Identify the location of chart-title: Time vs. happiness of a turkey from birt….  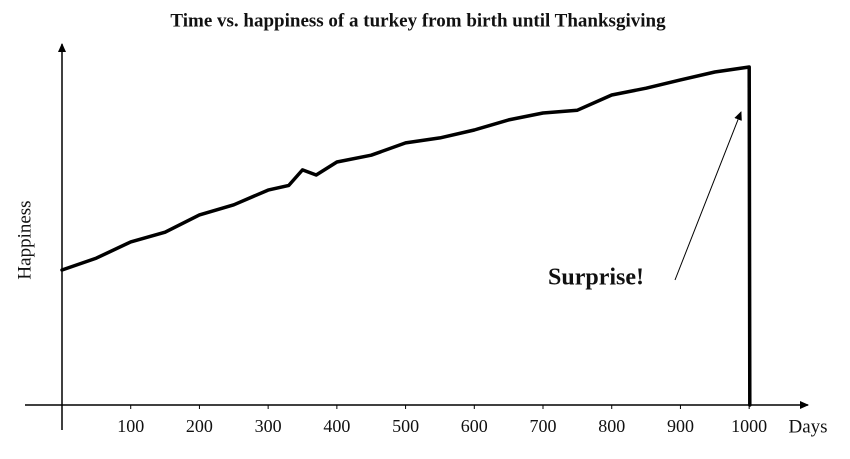
(418, 20).